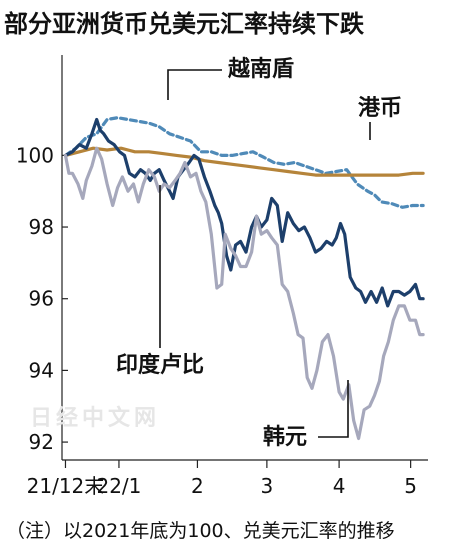 This screenshot has height=553, width=450. I want to click on x-tick-label: 2, so click(197, 486).